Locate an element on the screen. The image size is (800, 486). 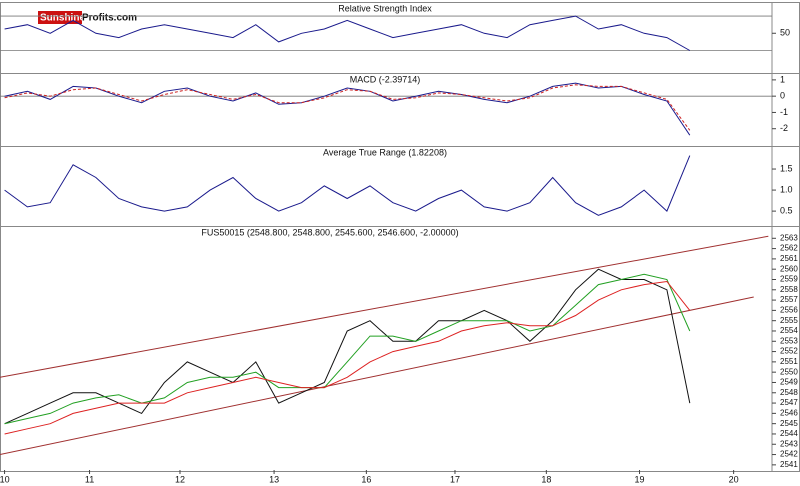
y-tick-label: 0.5 is located at coordinates (786, 210).